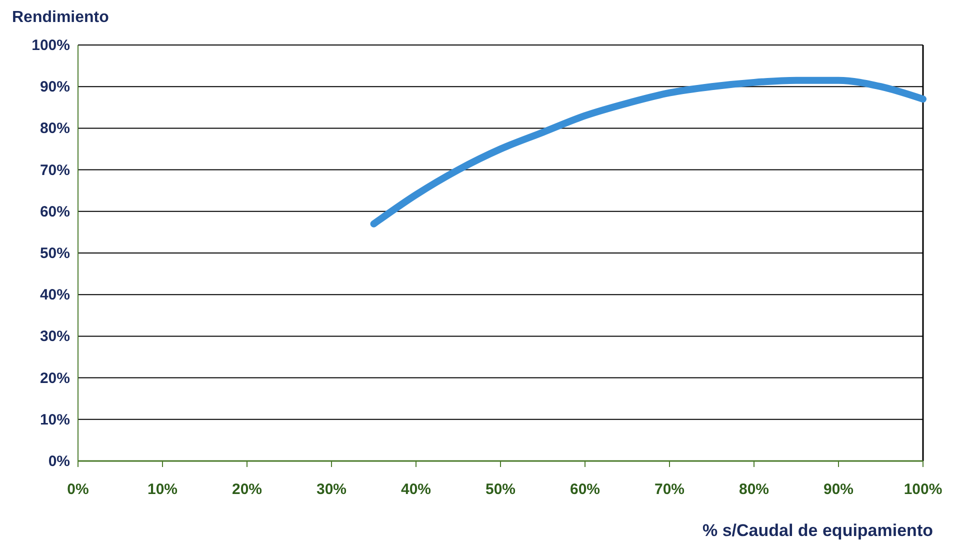  Describe the element at coordinates (162, 489) in the screenshot. I see `x-tick-label: 10%` at that location.